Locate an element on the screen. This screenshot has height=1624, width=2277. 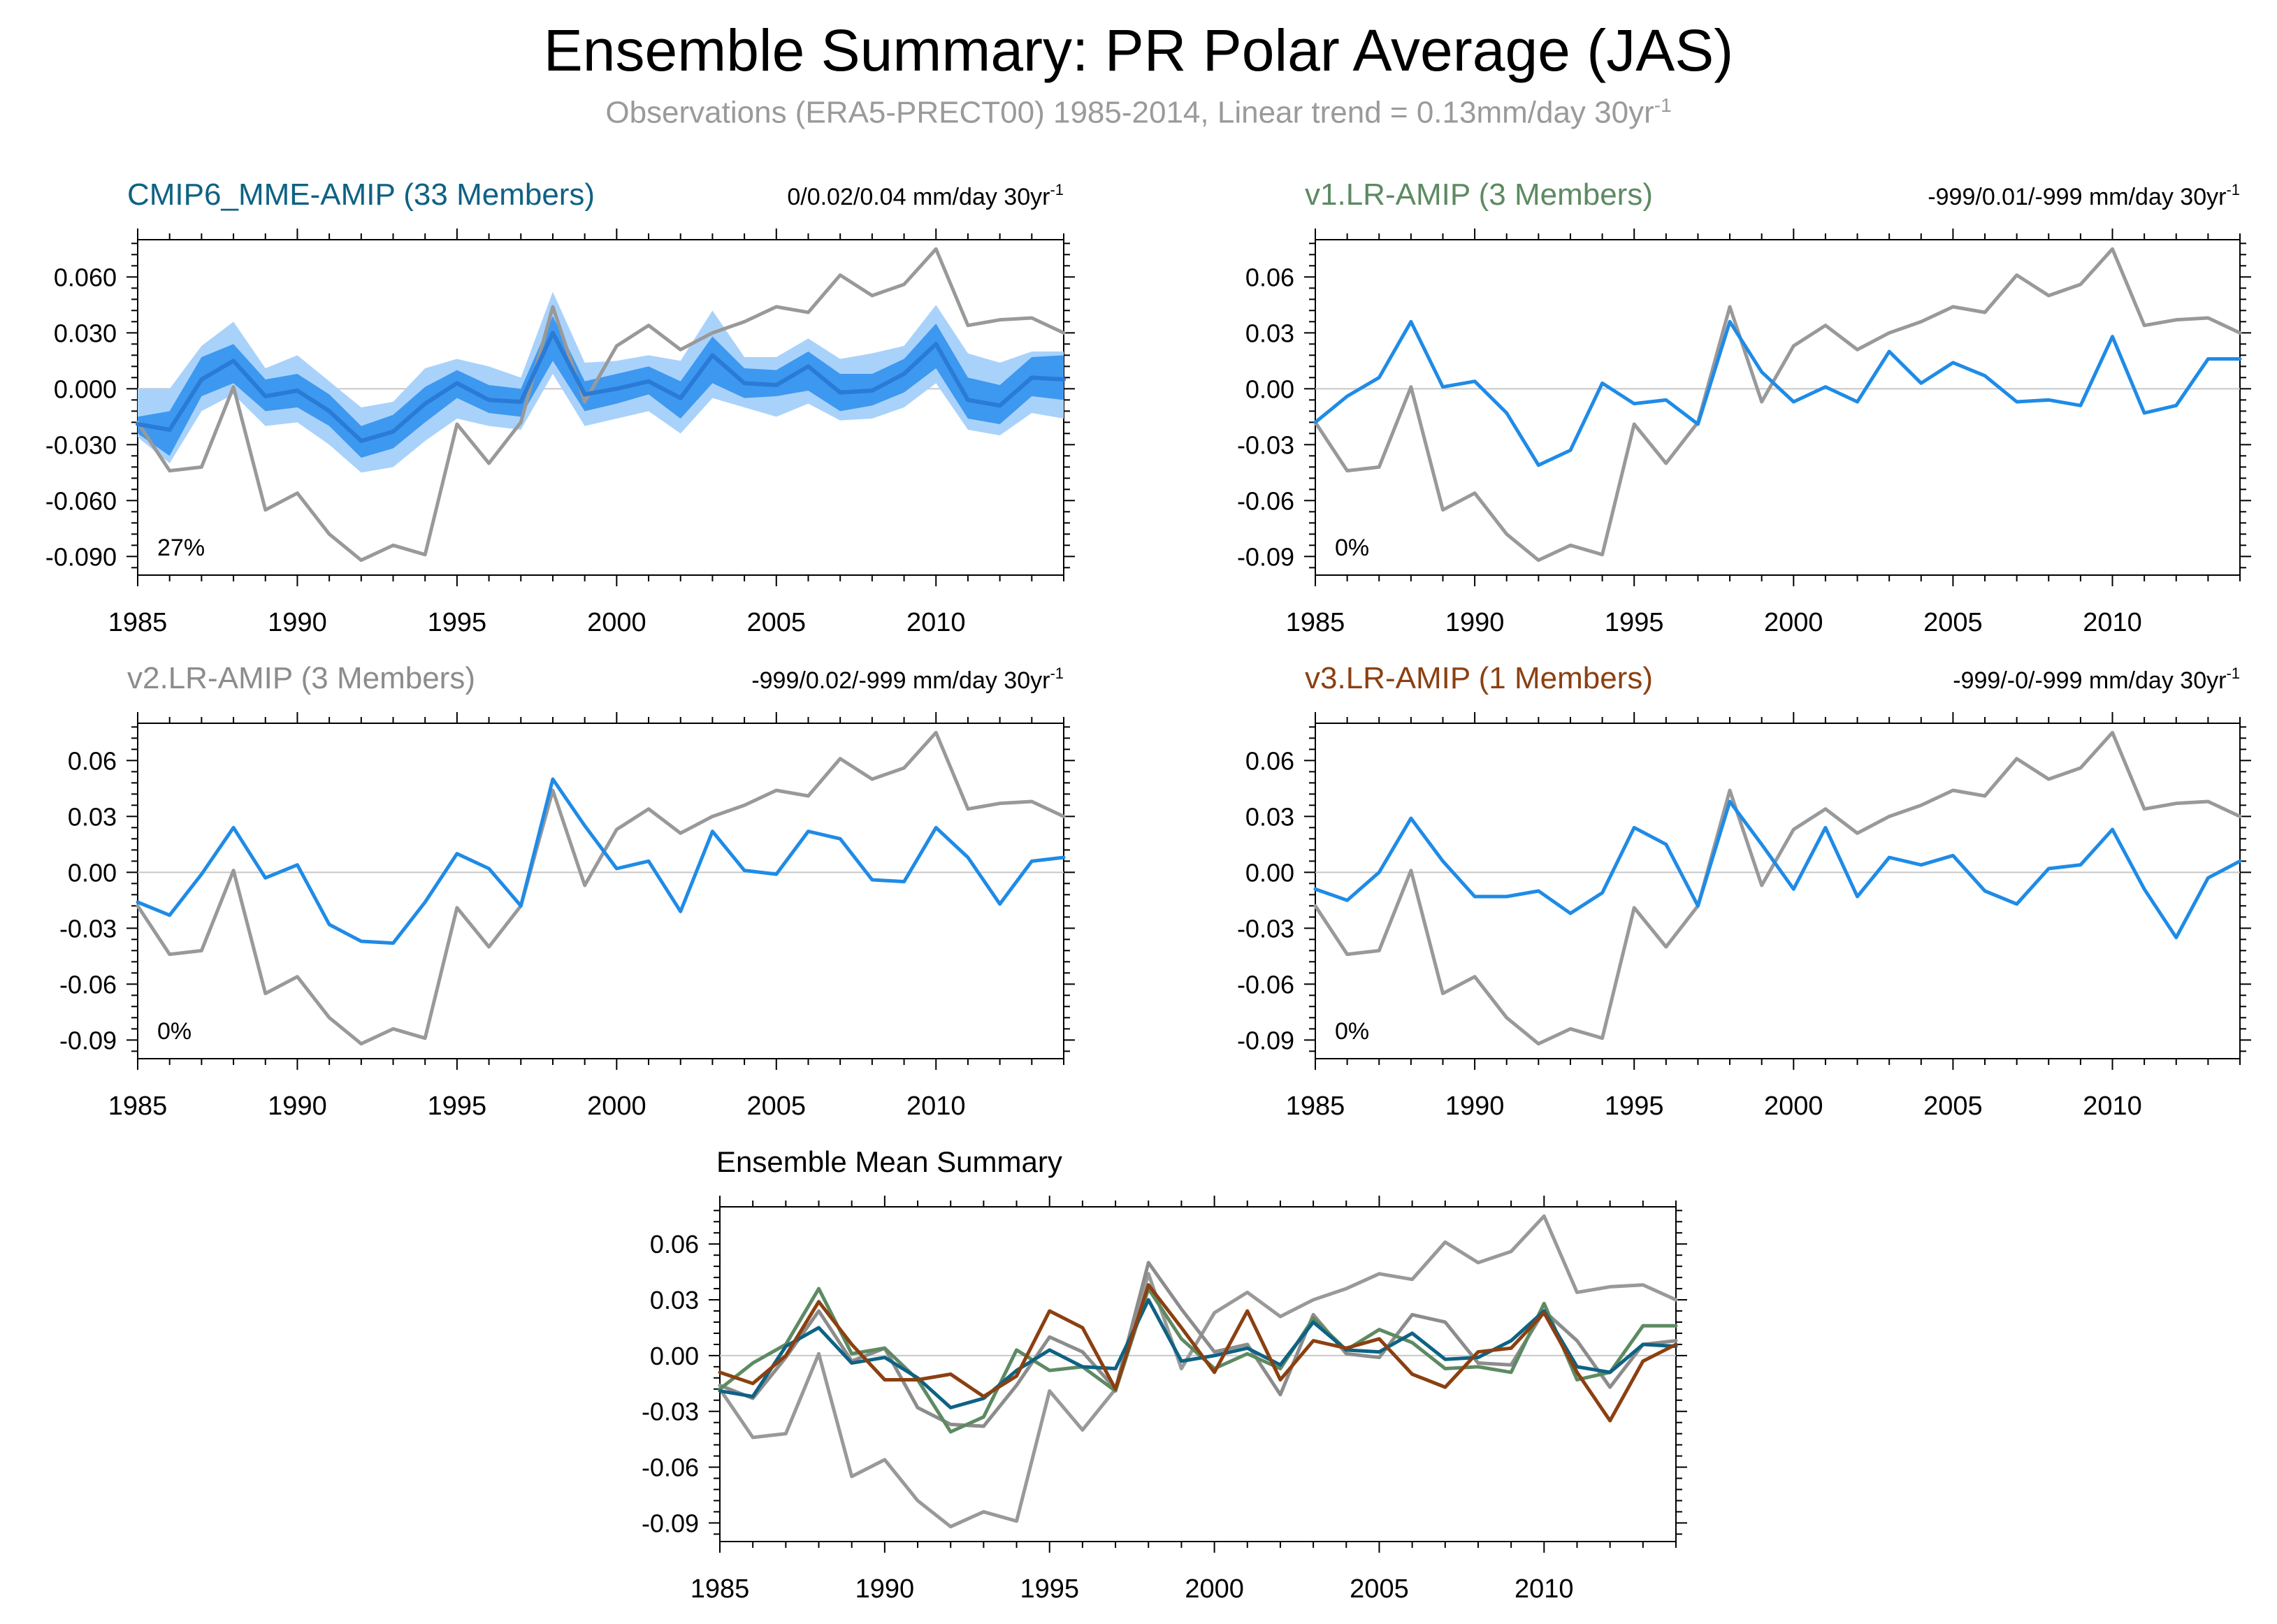
y-tick-label: 0.060 is located at coordinates (85, 277).